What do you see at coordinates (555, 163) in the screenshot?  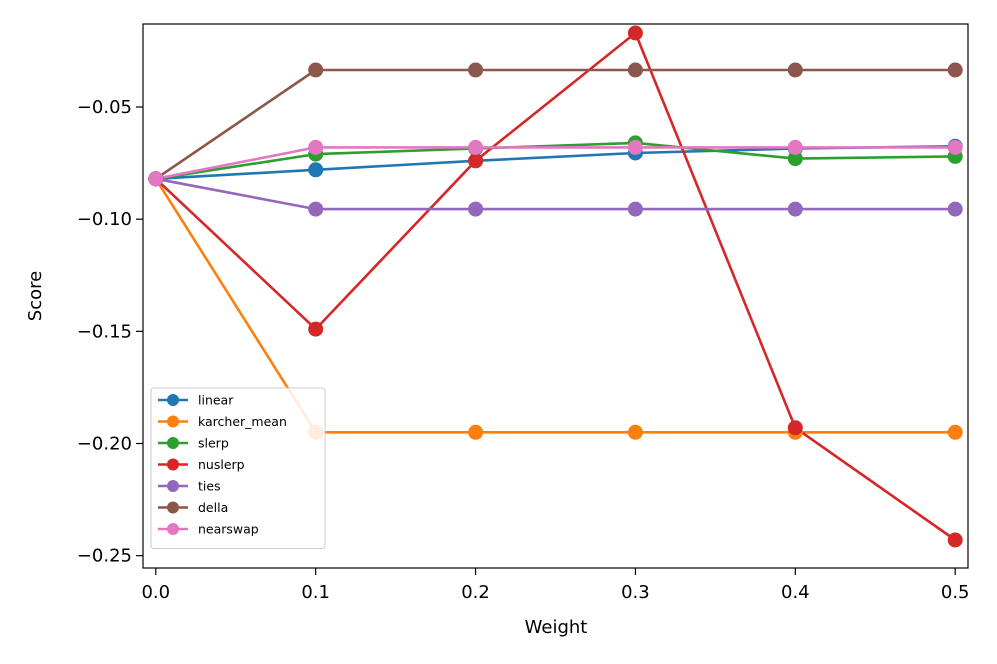 I see `series-line-nearswap` at bounding box center [555, 163].